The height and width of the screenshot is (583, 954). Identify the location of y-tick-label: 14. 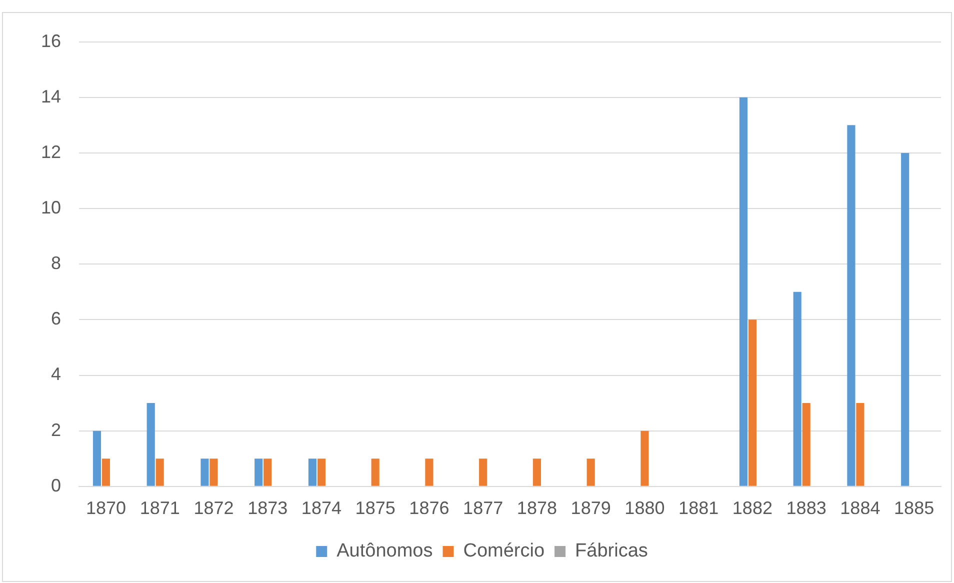
(51, 96).